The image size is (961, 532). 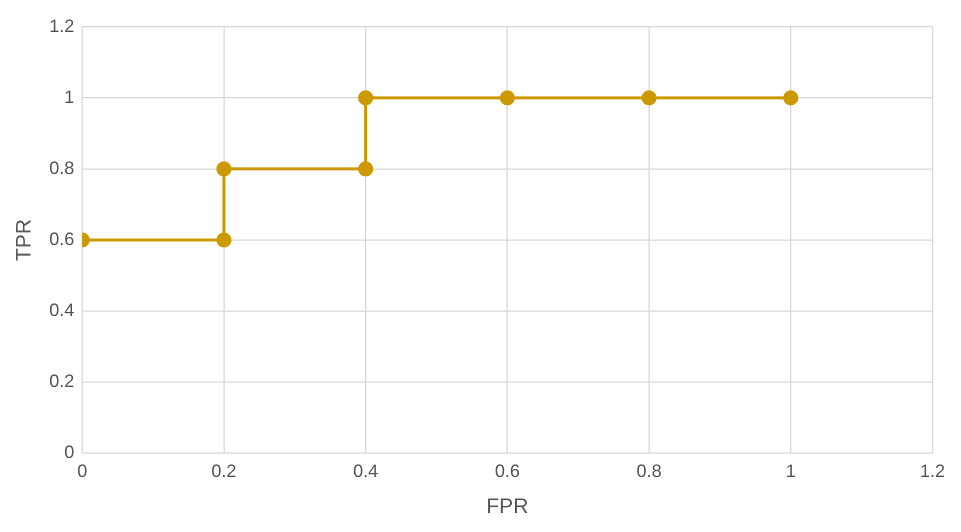 What do you see at coordinates (223, 470) in the screenshot?
I see `x-tick-label: 0.2` at bounding box center [223, 470].